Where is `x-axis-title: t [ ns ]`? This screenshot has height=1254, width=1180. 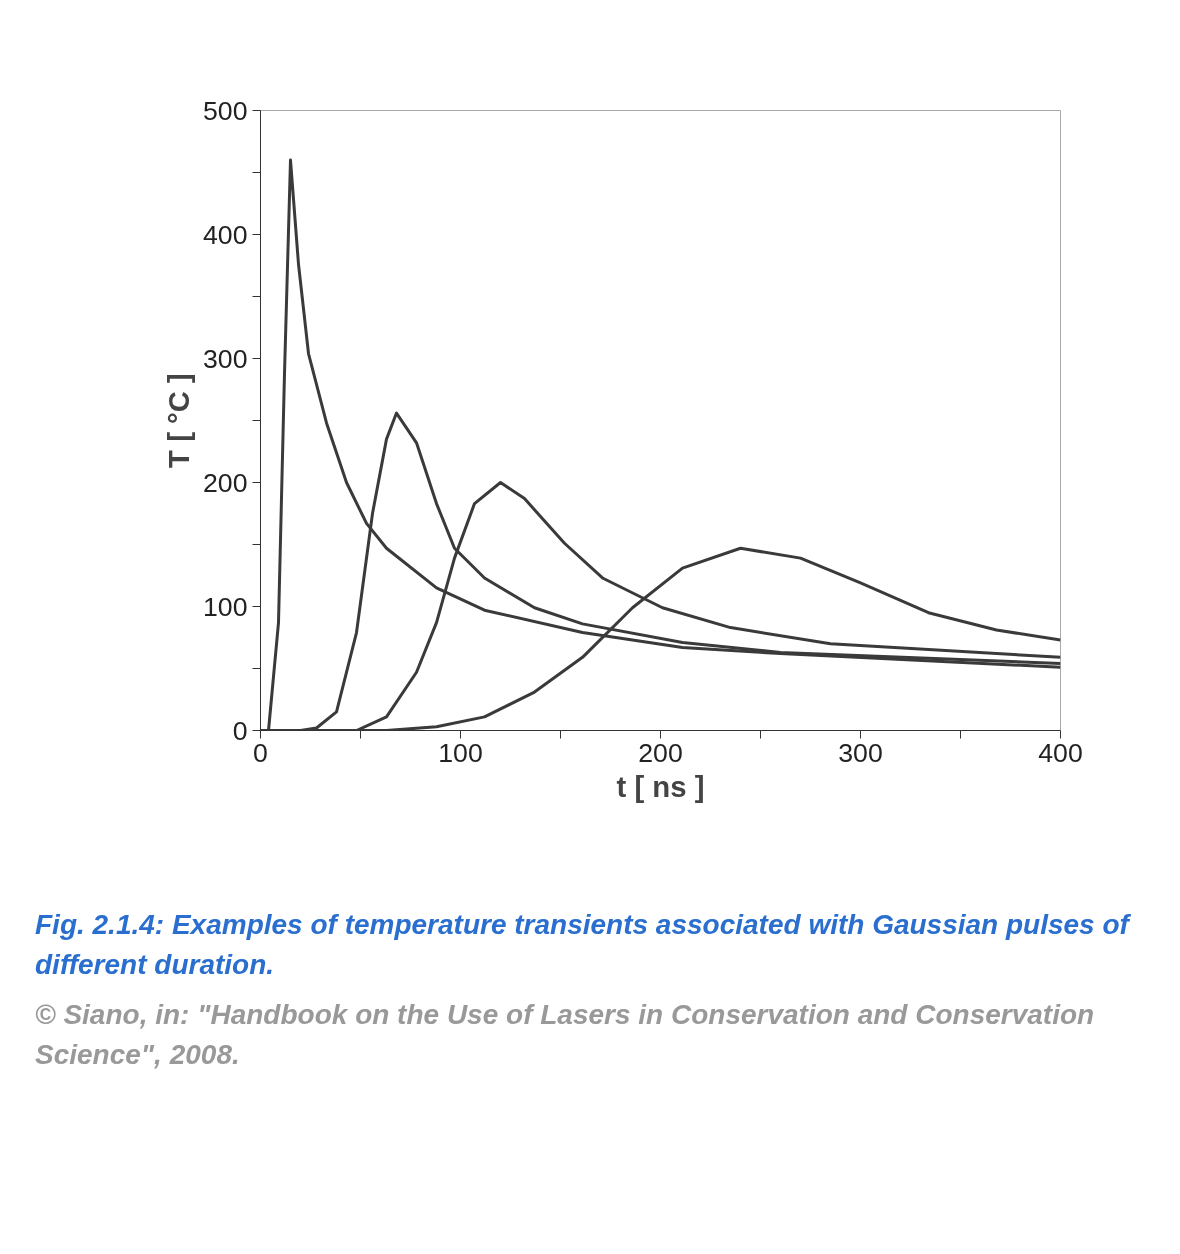 x-axis-title: t [ ns ] is located at coordinates (660, 786).